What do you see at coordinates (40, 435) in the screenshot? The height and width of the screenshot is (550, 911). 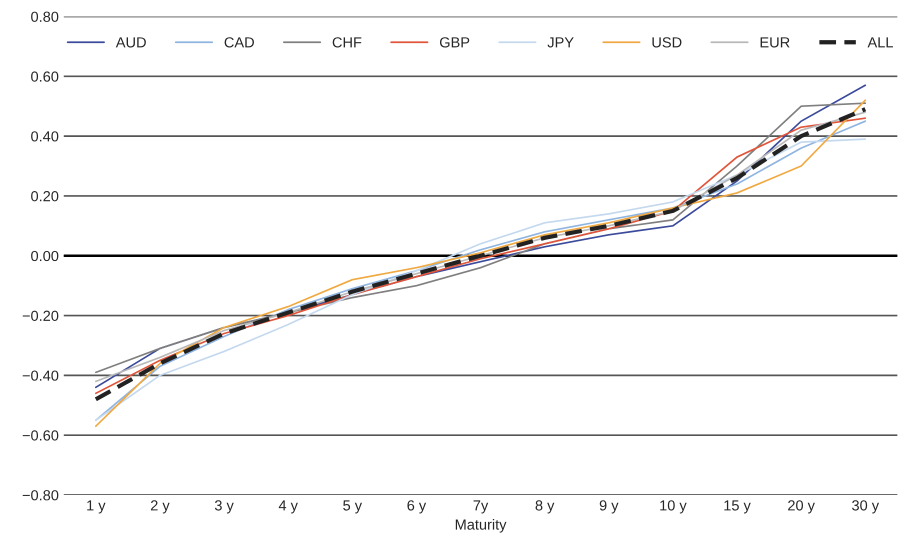 I see `y-tick-label: −0.60` at bounding box center [40, 435].